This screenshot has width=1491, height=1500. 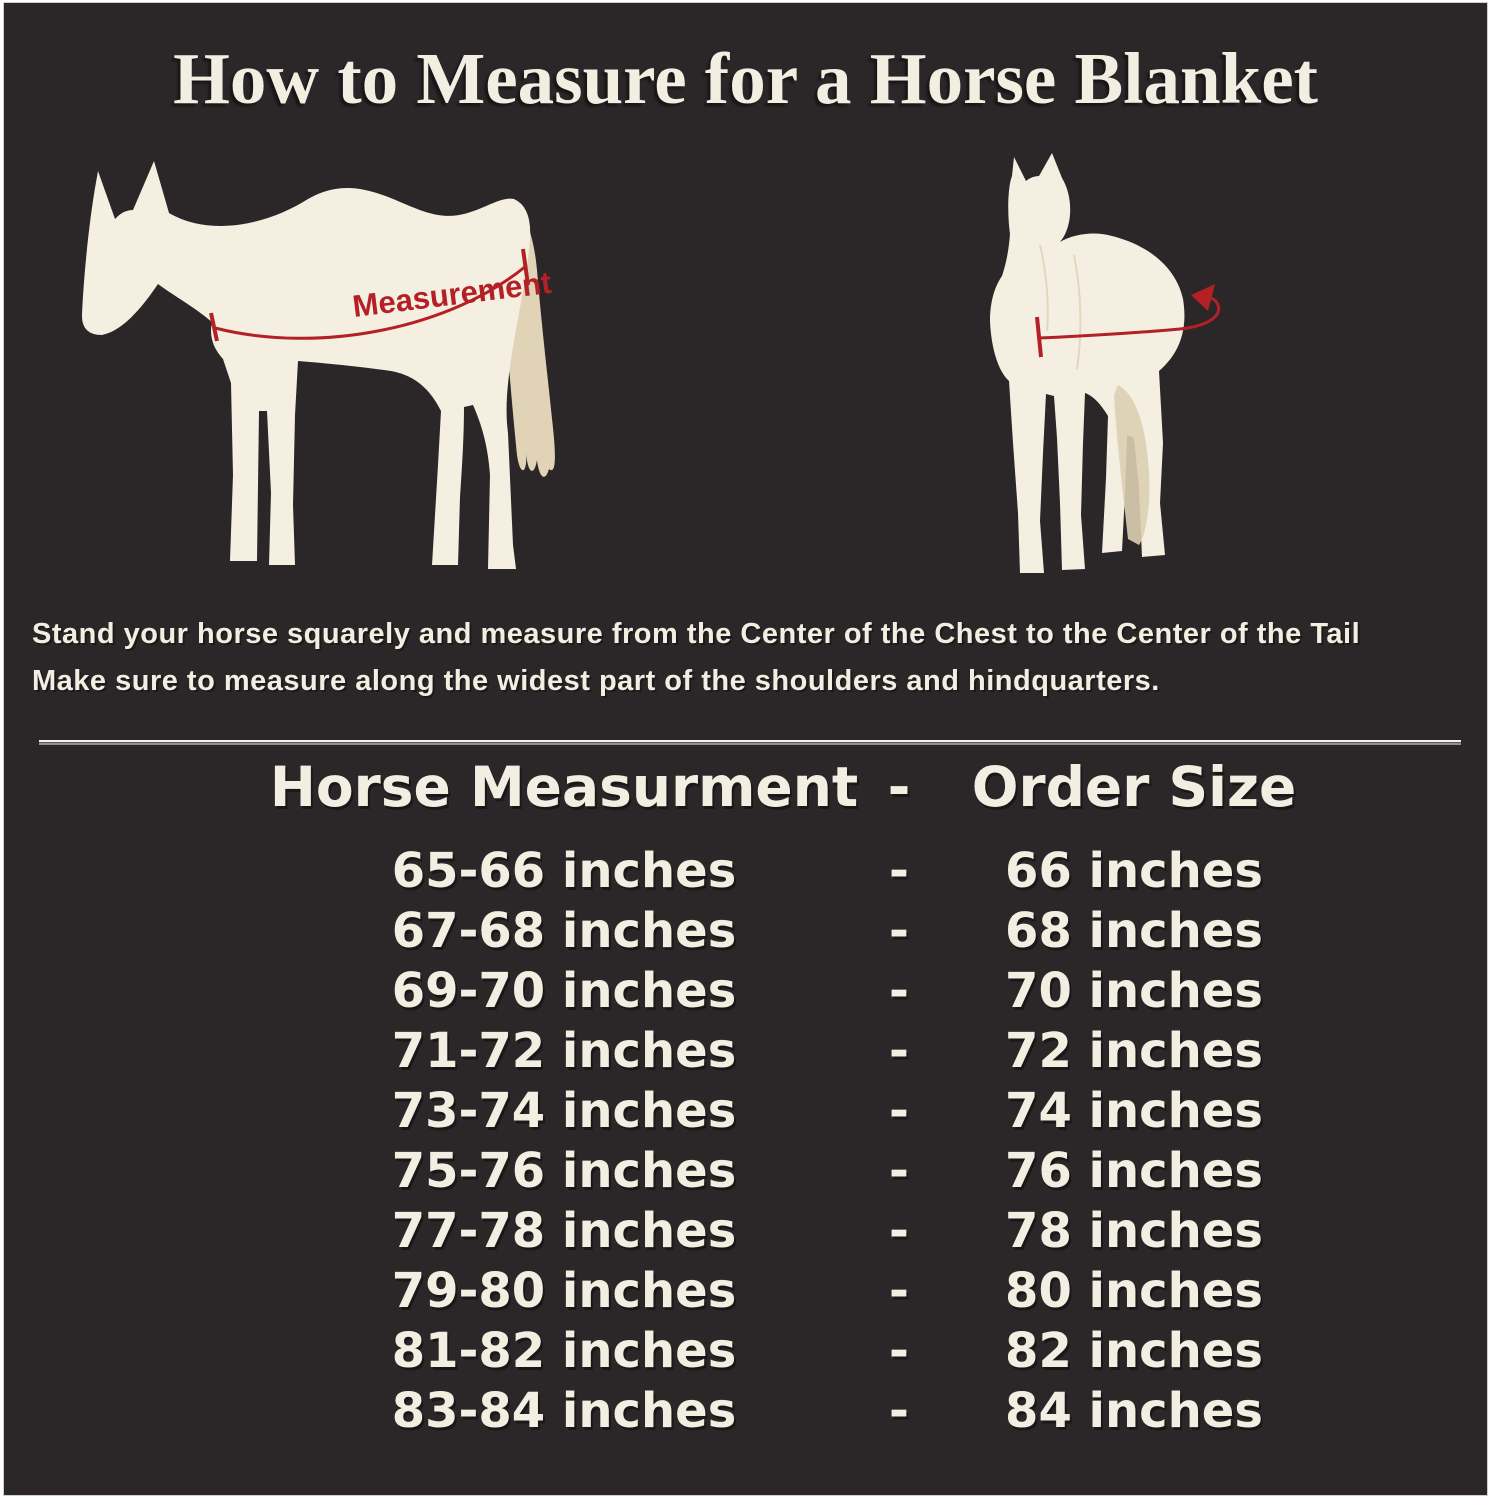 What do you see at coordinates (1134, 931) in the screenshot?
I see `order-size: 68 inches` at bounding box center [1134, 931].